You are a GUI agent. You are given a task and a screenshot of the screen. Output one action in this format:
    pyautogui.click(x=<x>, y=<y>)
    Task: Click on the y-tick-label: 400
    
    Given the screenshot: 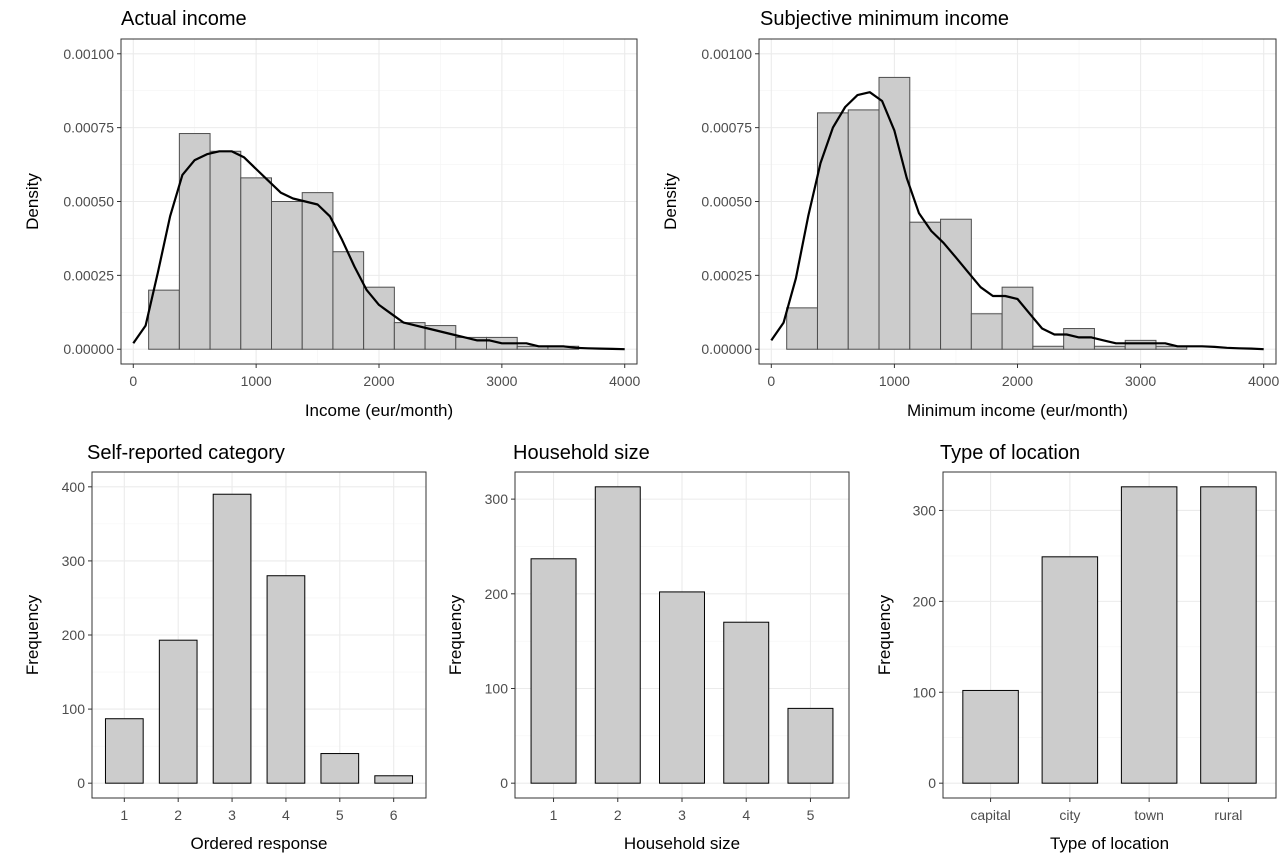 What is the action you would take?
    pyautogui.click(x=74, y=487)
    